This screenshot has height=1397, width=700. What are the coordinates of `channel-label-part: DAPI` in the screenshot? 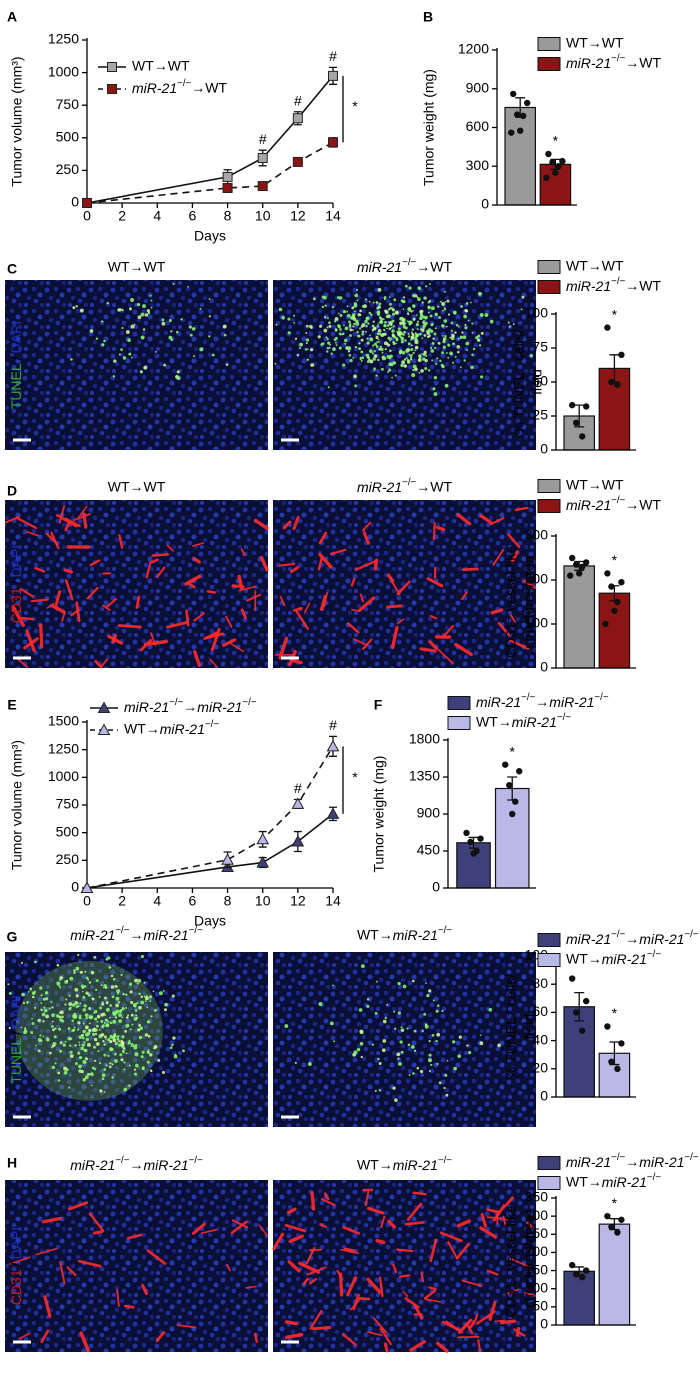 It's located at (16, 1011).